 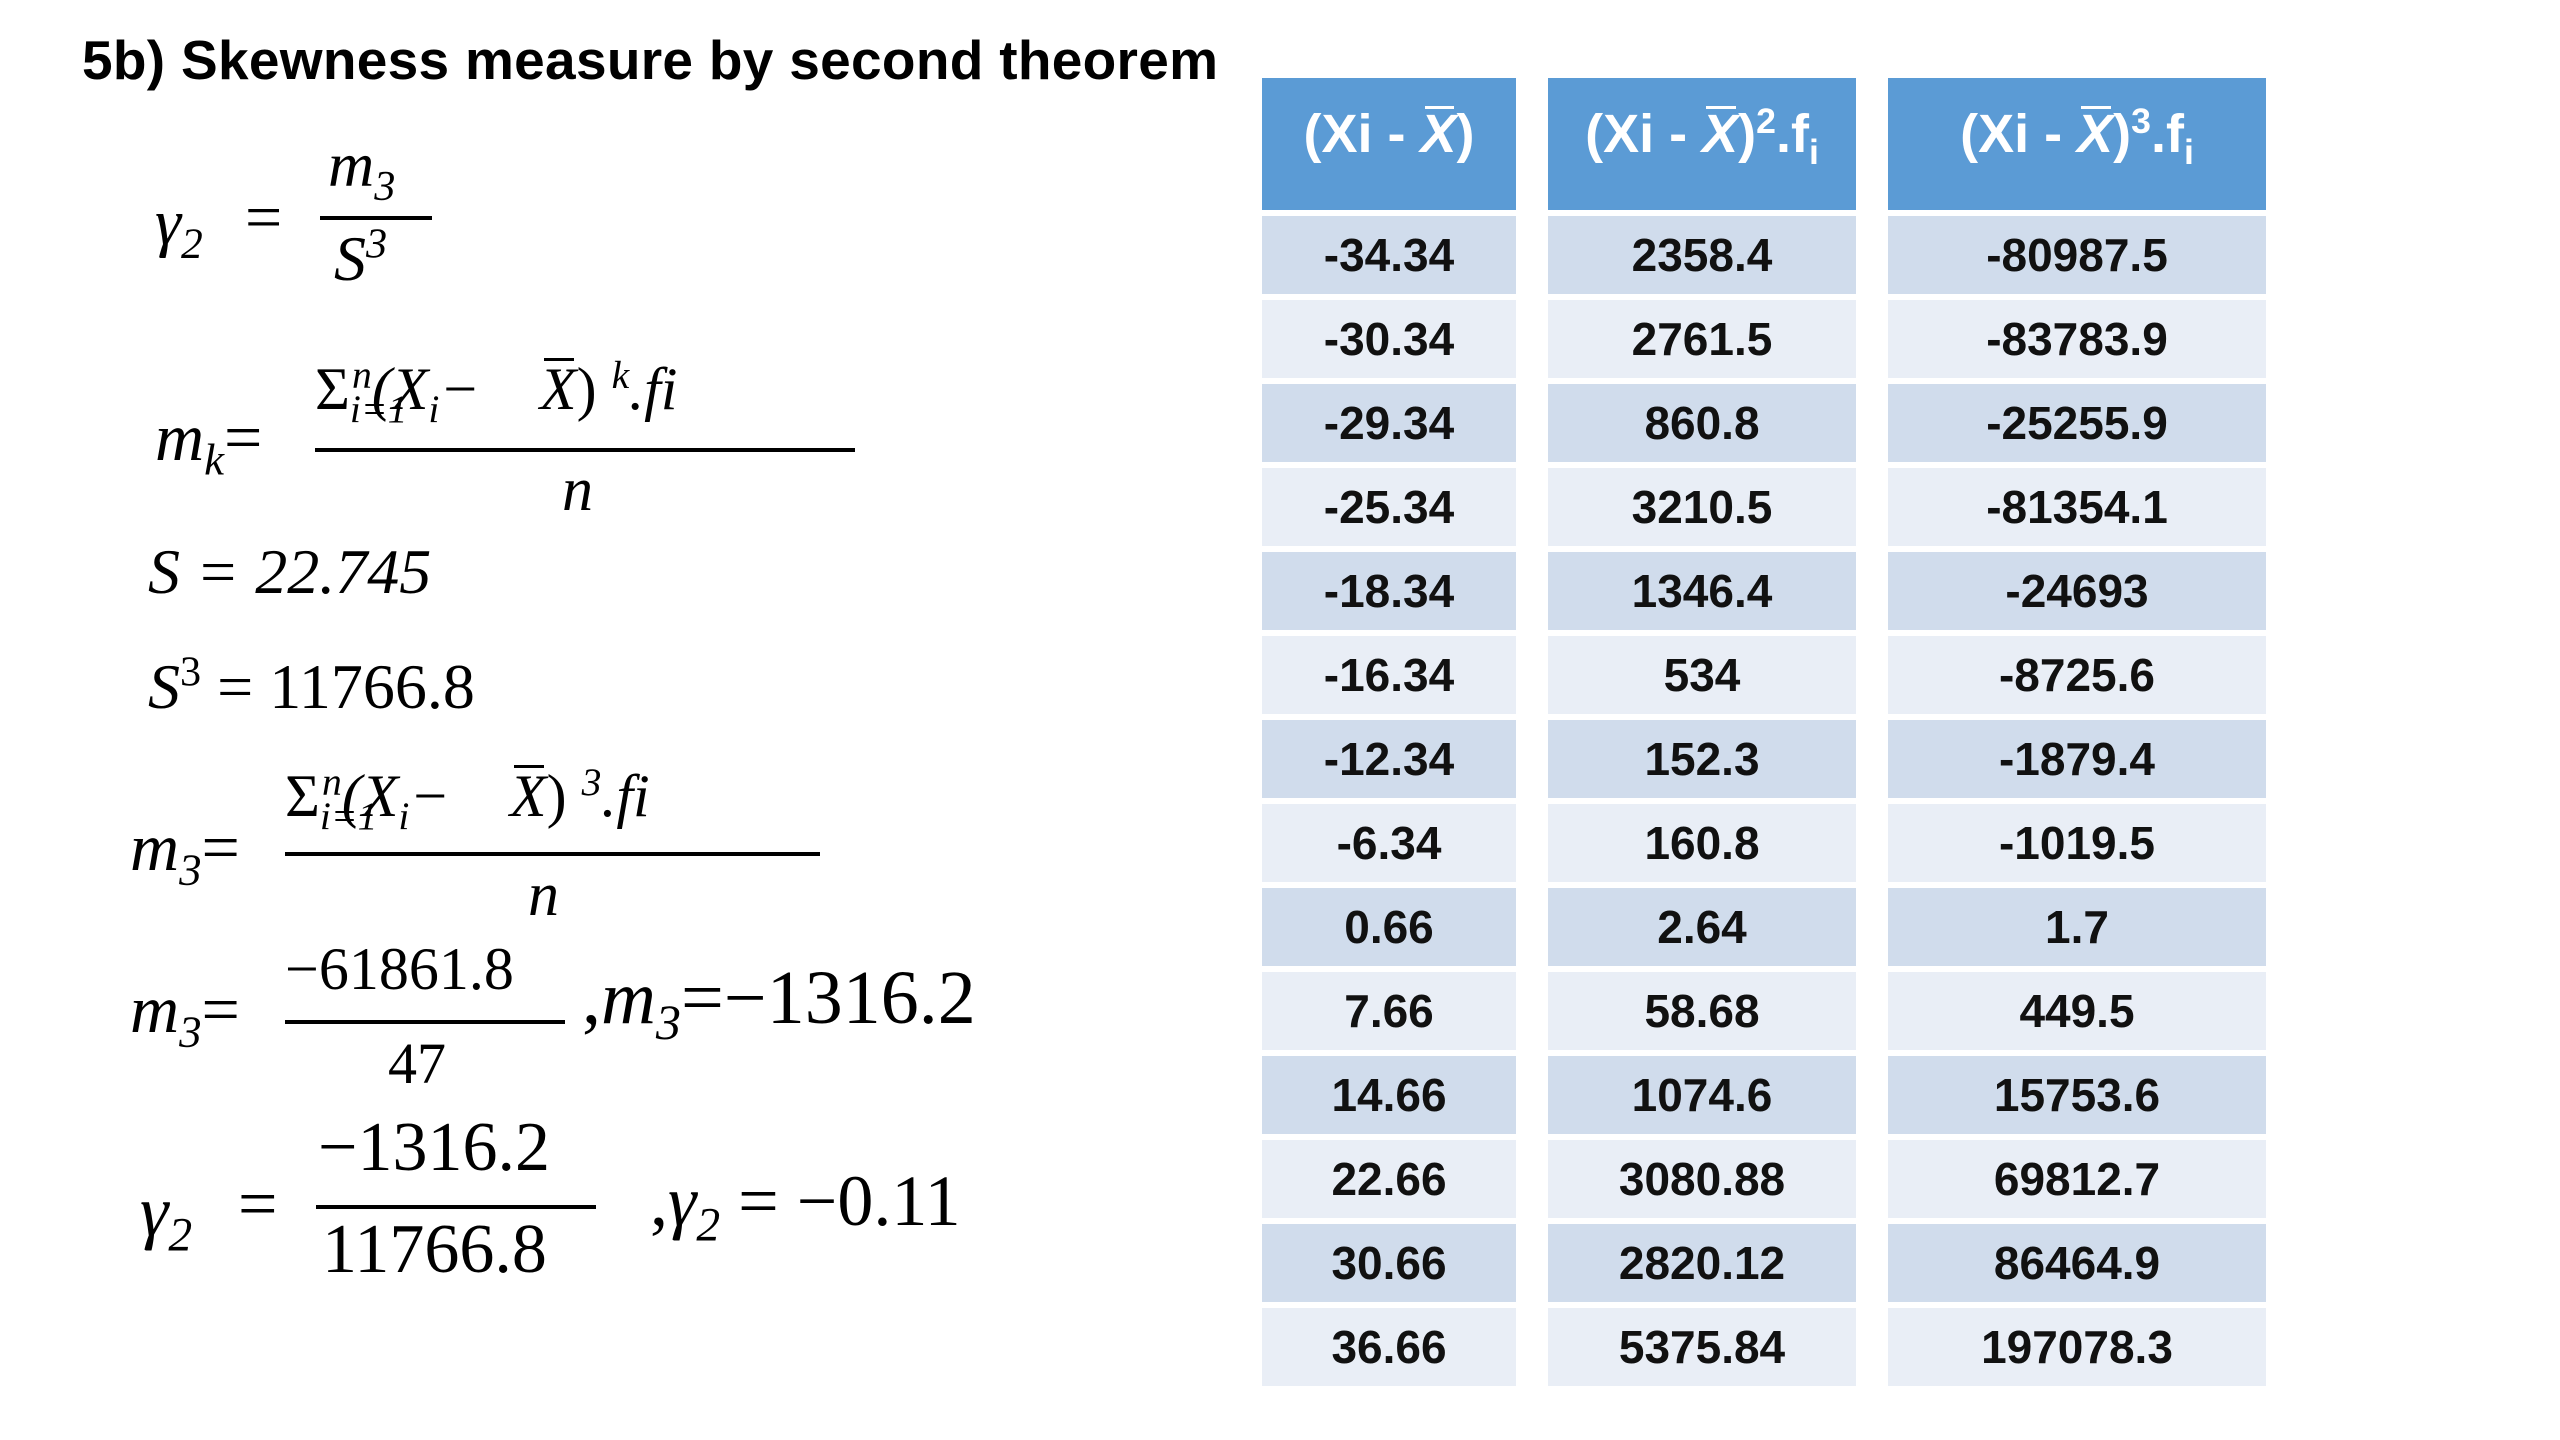 What do you see at coordinates (1702, 1011) in the screenshot?
I see `table-cell: 58.68` at bounding box center [1702, 1011].